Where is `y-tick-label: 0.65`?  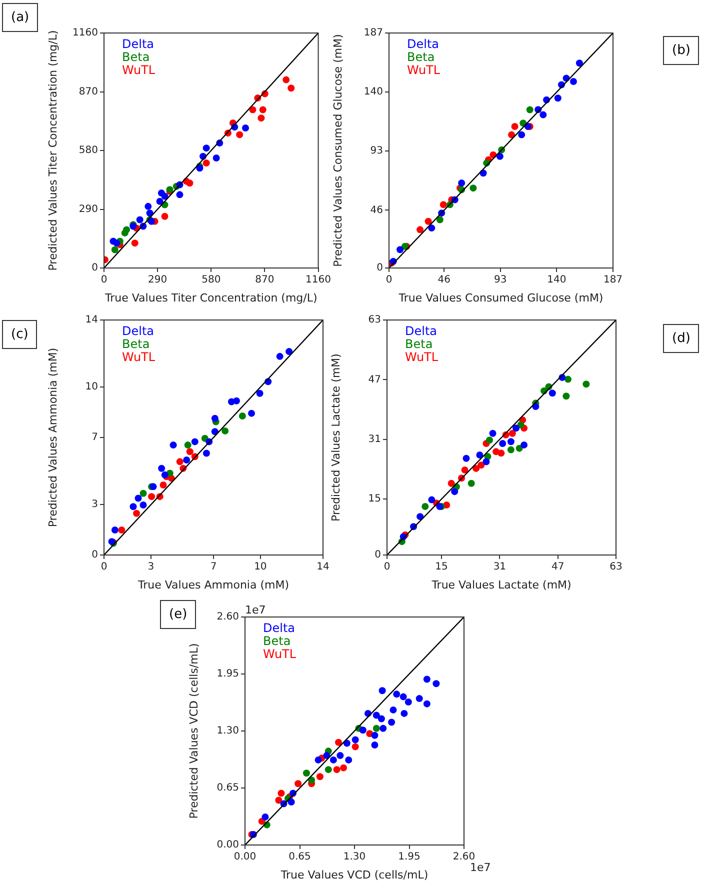 y-tick-label: 0.65 is located at coordinates (227, 788).